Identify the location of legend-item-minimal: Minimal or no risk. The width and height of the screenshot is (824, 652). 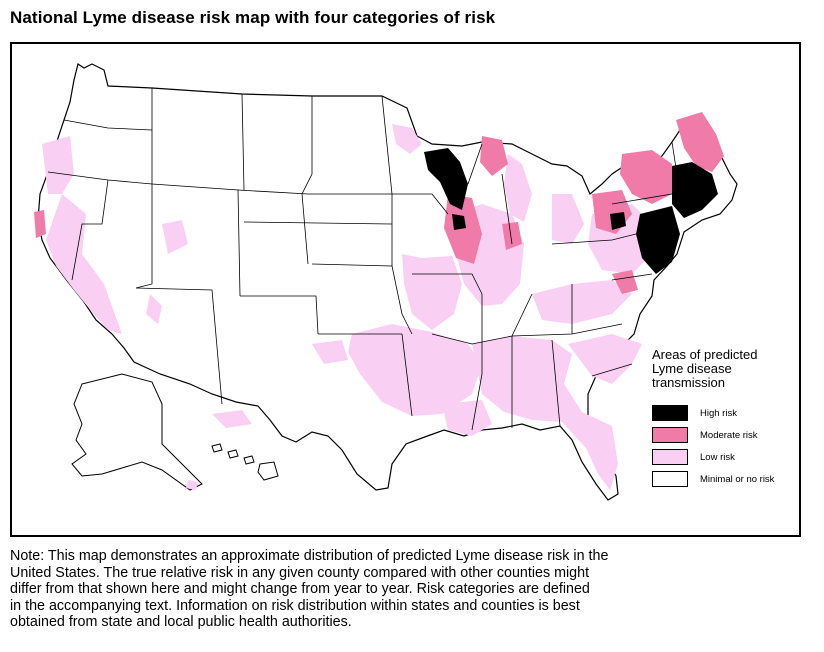
(727, 479).